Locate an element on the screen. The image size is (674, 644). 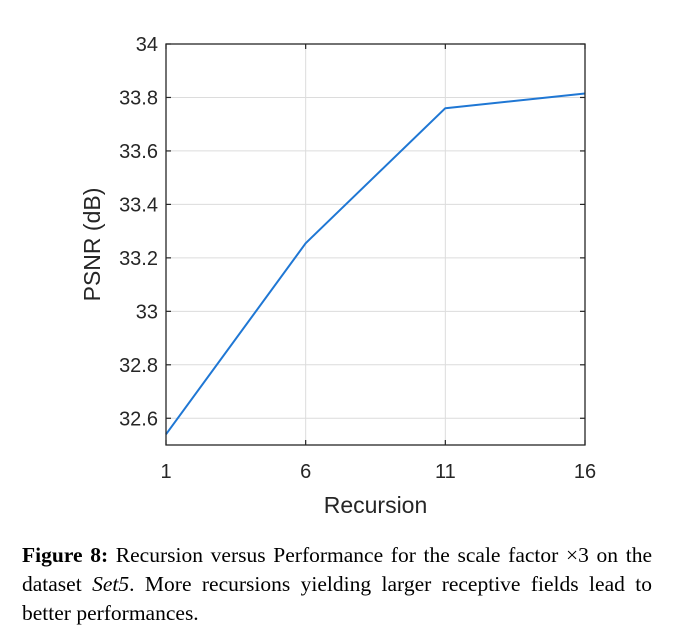
y-tick-label: 33.8 is located at coordinates (138, 98).